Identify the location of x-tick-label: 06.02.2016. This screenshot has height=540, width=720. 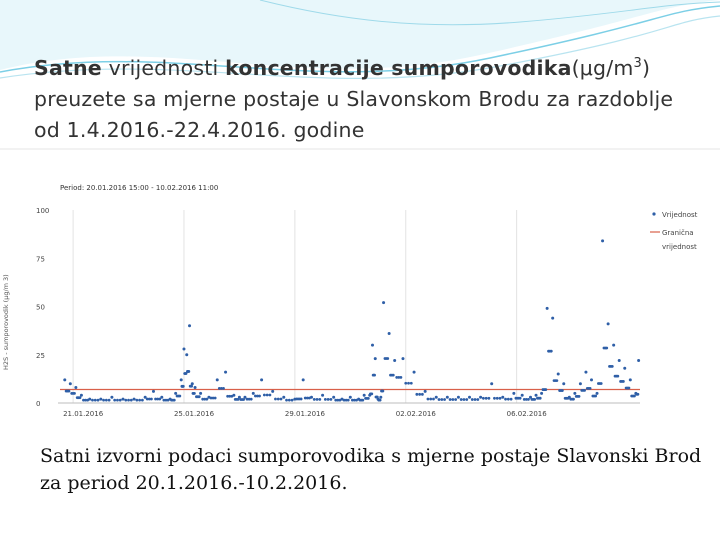
(527, 414).